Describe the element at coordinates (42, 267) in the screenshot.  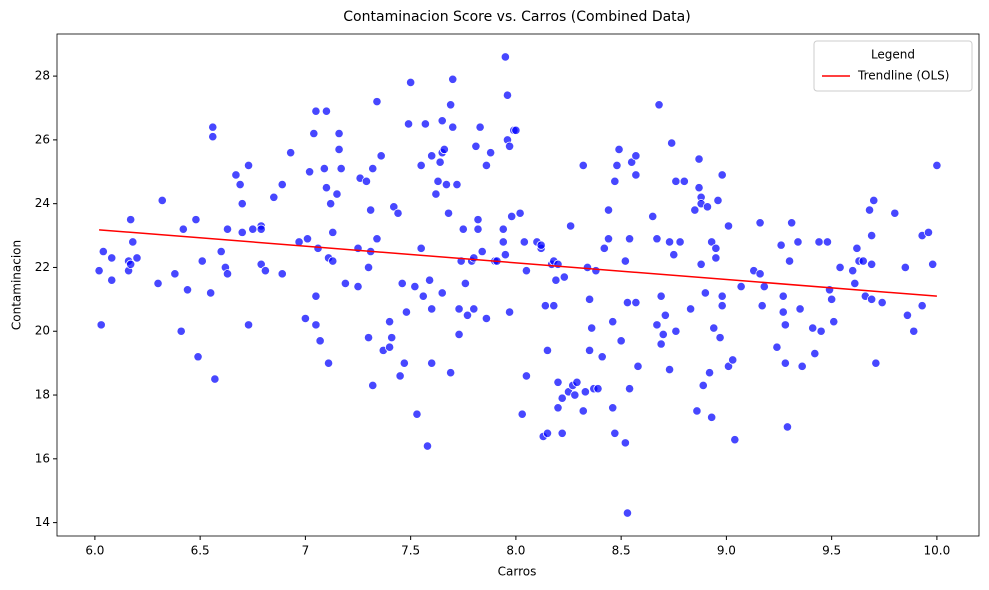
I see `y-tick-label: 22` at that location.